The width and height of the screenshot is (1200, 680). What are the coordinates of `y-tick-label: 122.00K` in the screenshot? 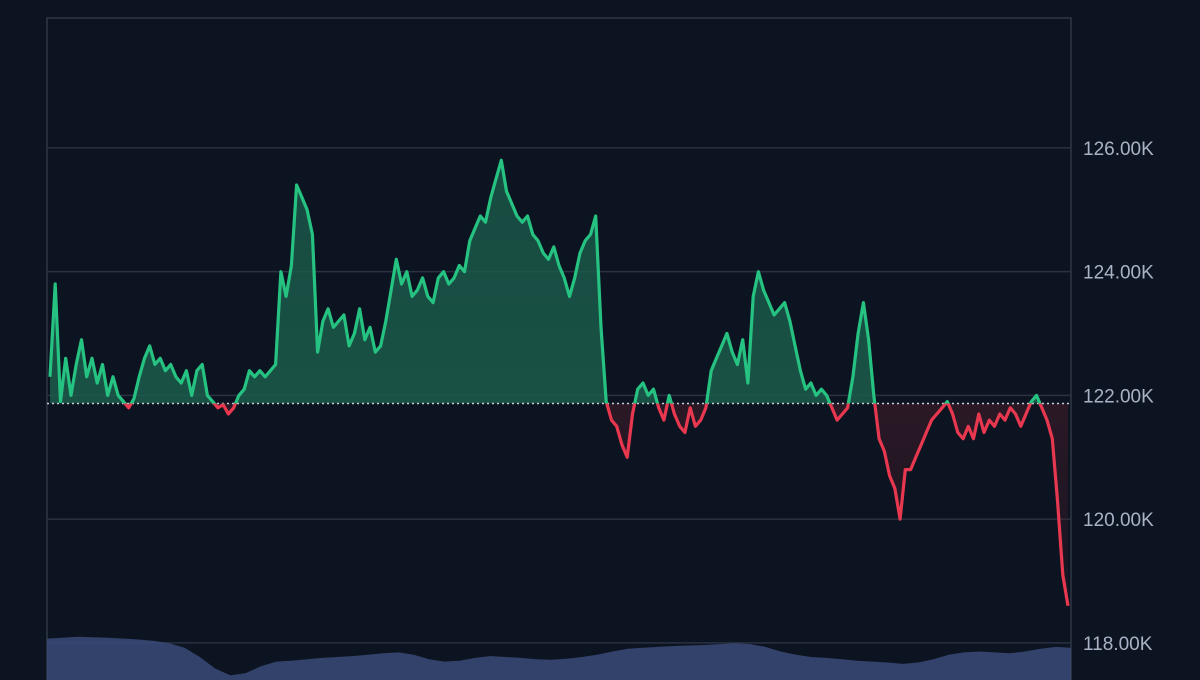 It's located at (1118, 396).